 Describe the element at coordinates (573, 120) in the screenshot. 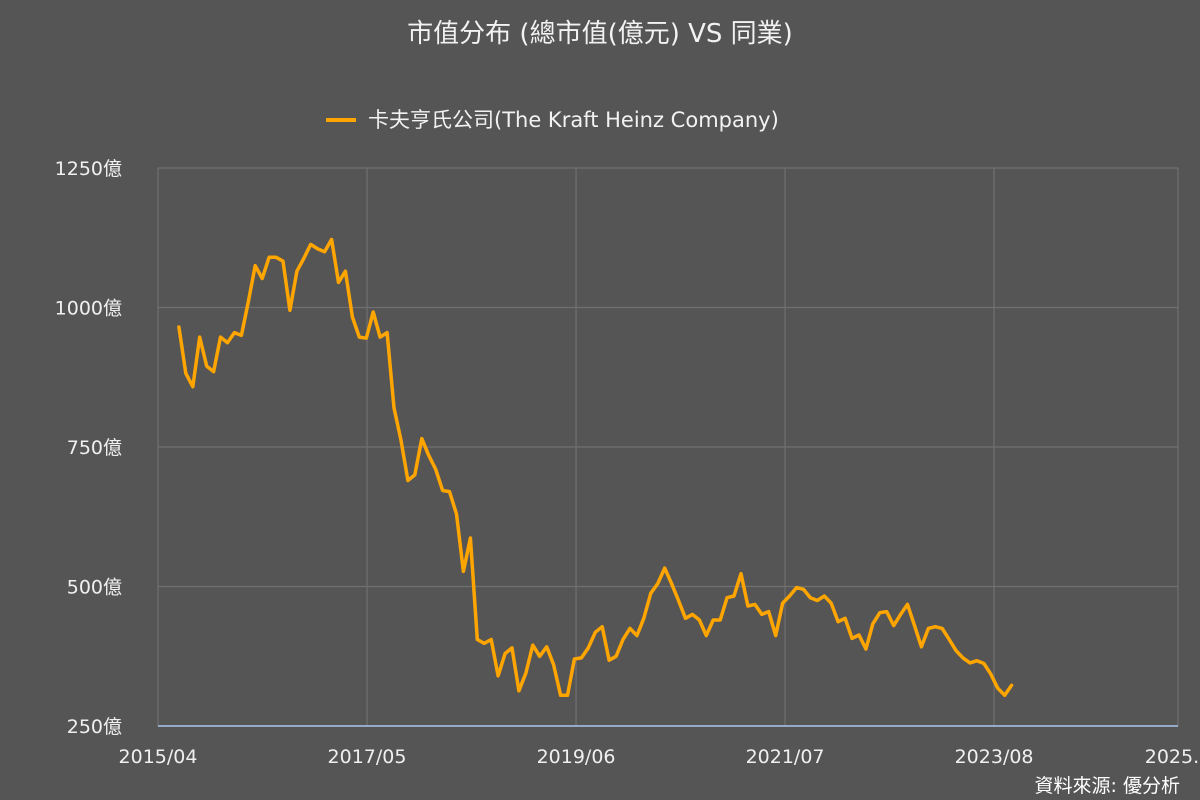

I see `legend-label: 卡夫亨氏公司(The Kraft Heinz Company)` at that location.